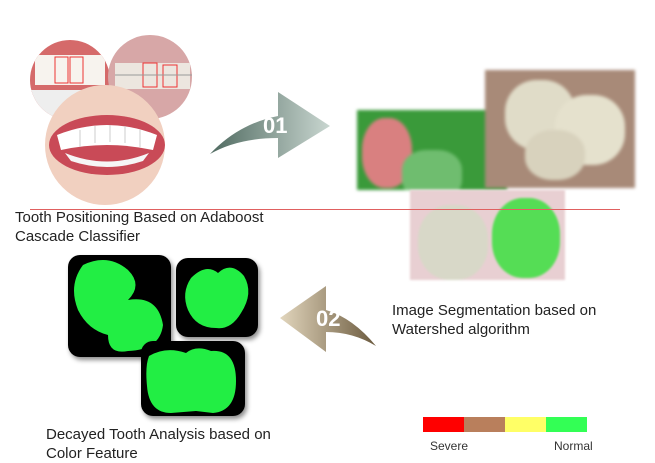 Image resolution: width=655 pixels, height=463 pixels. Describe the element at coordinates (449, 446) in the screenshot. I see `legend-severe-label: Severe` at that location.